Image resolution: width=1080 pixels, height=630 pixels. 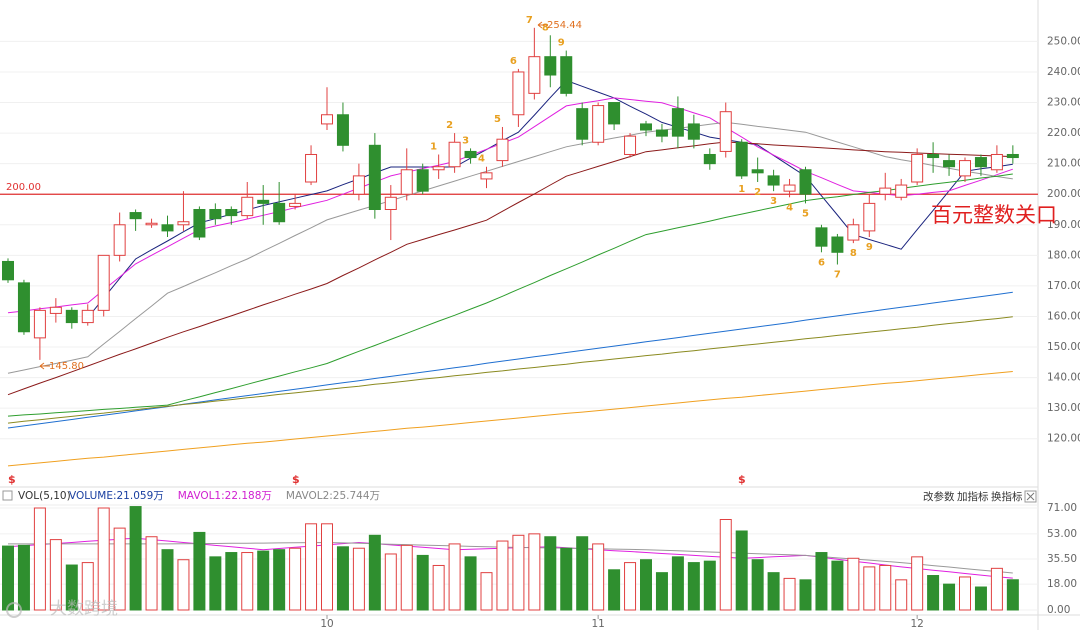 What do you see at coordinates (542, 25) in the screenshot?
I see `annotation-arrow` at bounding box center [542, 25].